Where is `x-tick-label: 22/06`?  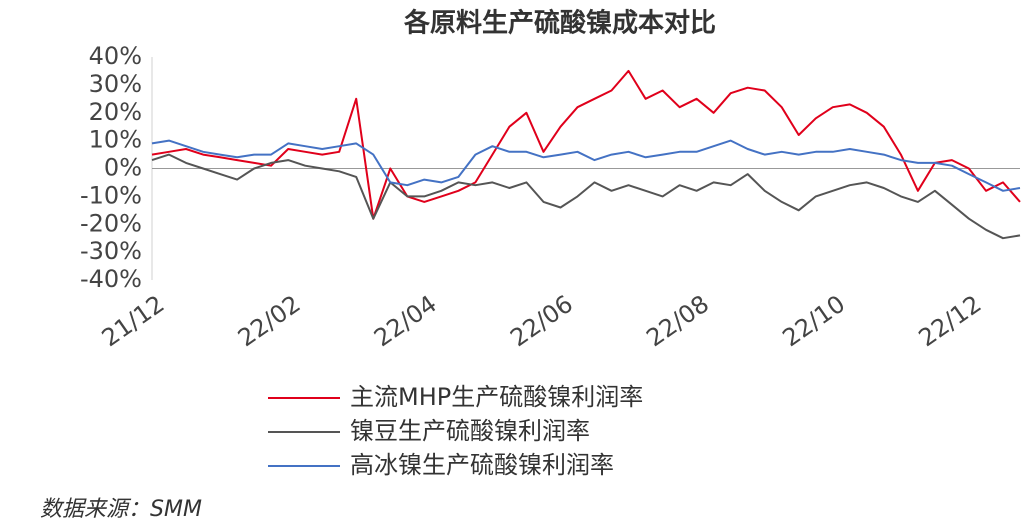 x-tick-label: 22/06 is located at coordinates (541, 321).